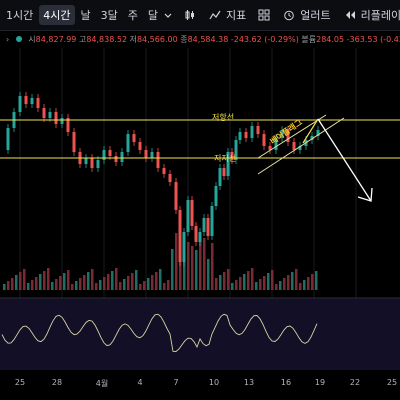 The image size is (400, 400). What do you see at coordinates (133, 39) in the screenshot?
I see `low-label: 저` at bounding box center [133, 39].